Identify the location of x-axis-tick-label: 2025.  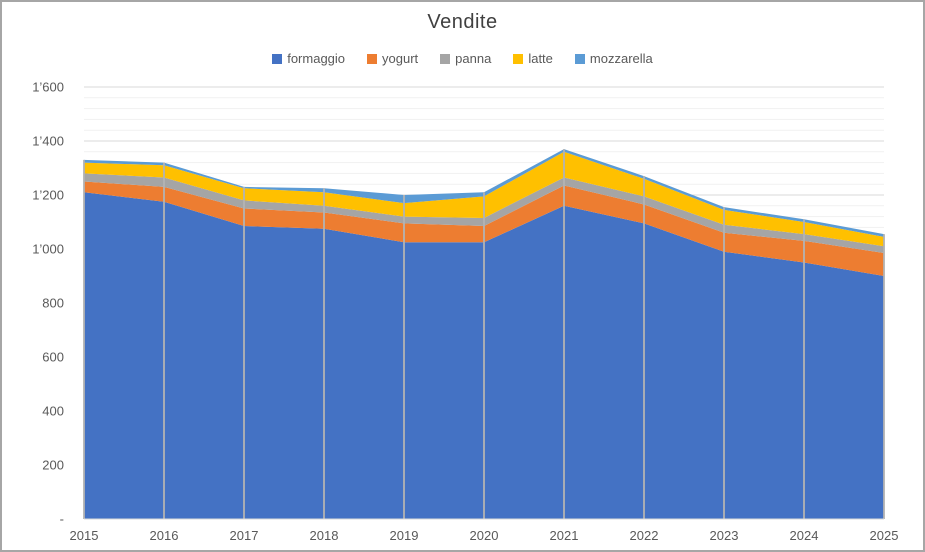
(884, 535).